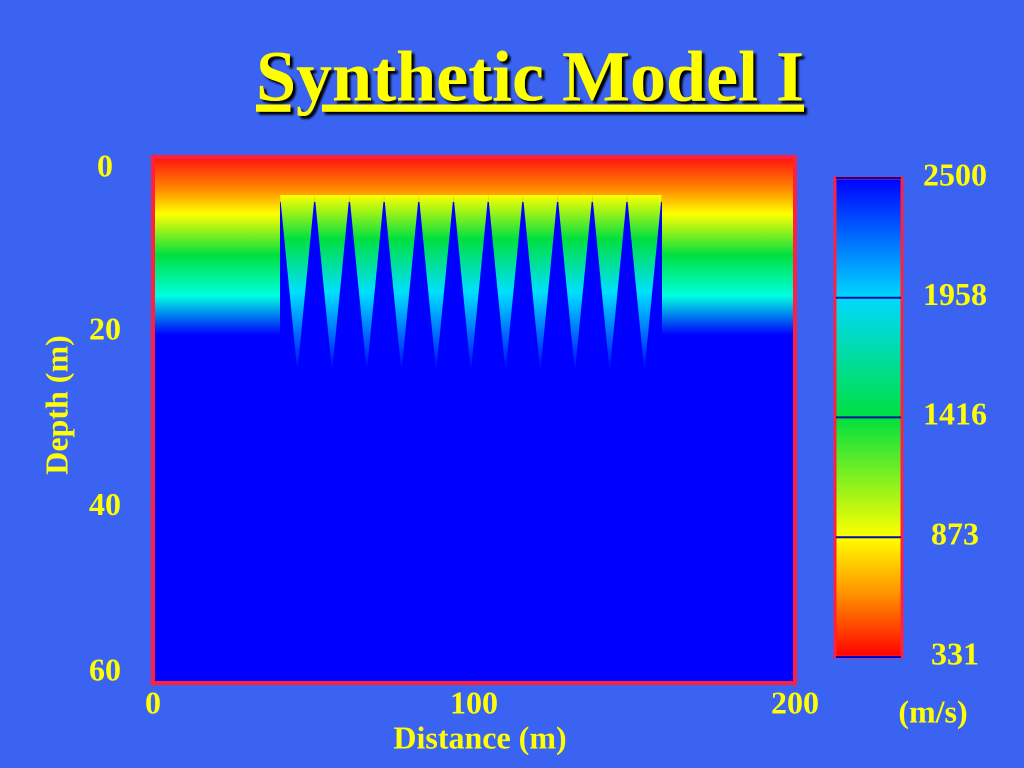  Describe the element at coordinates (955, 294) in the screenshot. I see `colorbar-tick-label: 1958` at that location.